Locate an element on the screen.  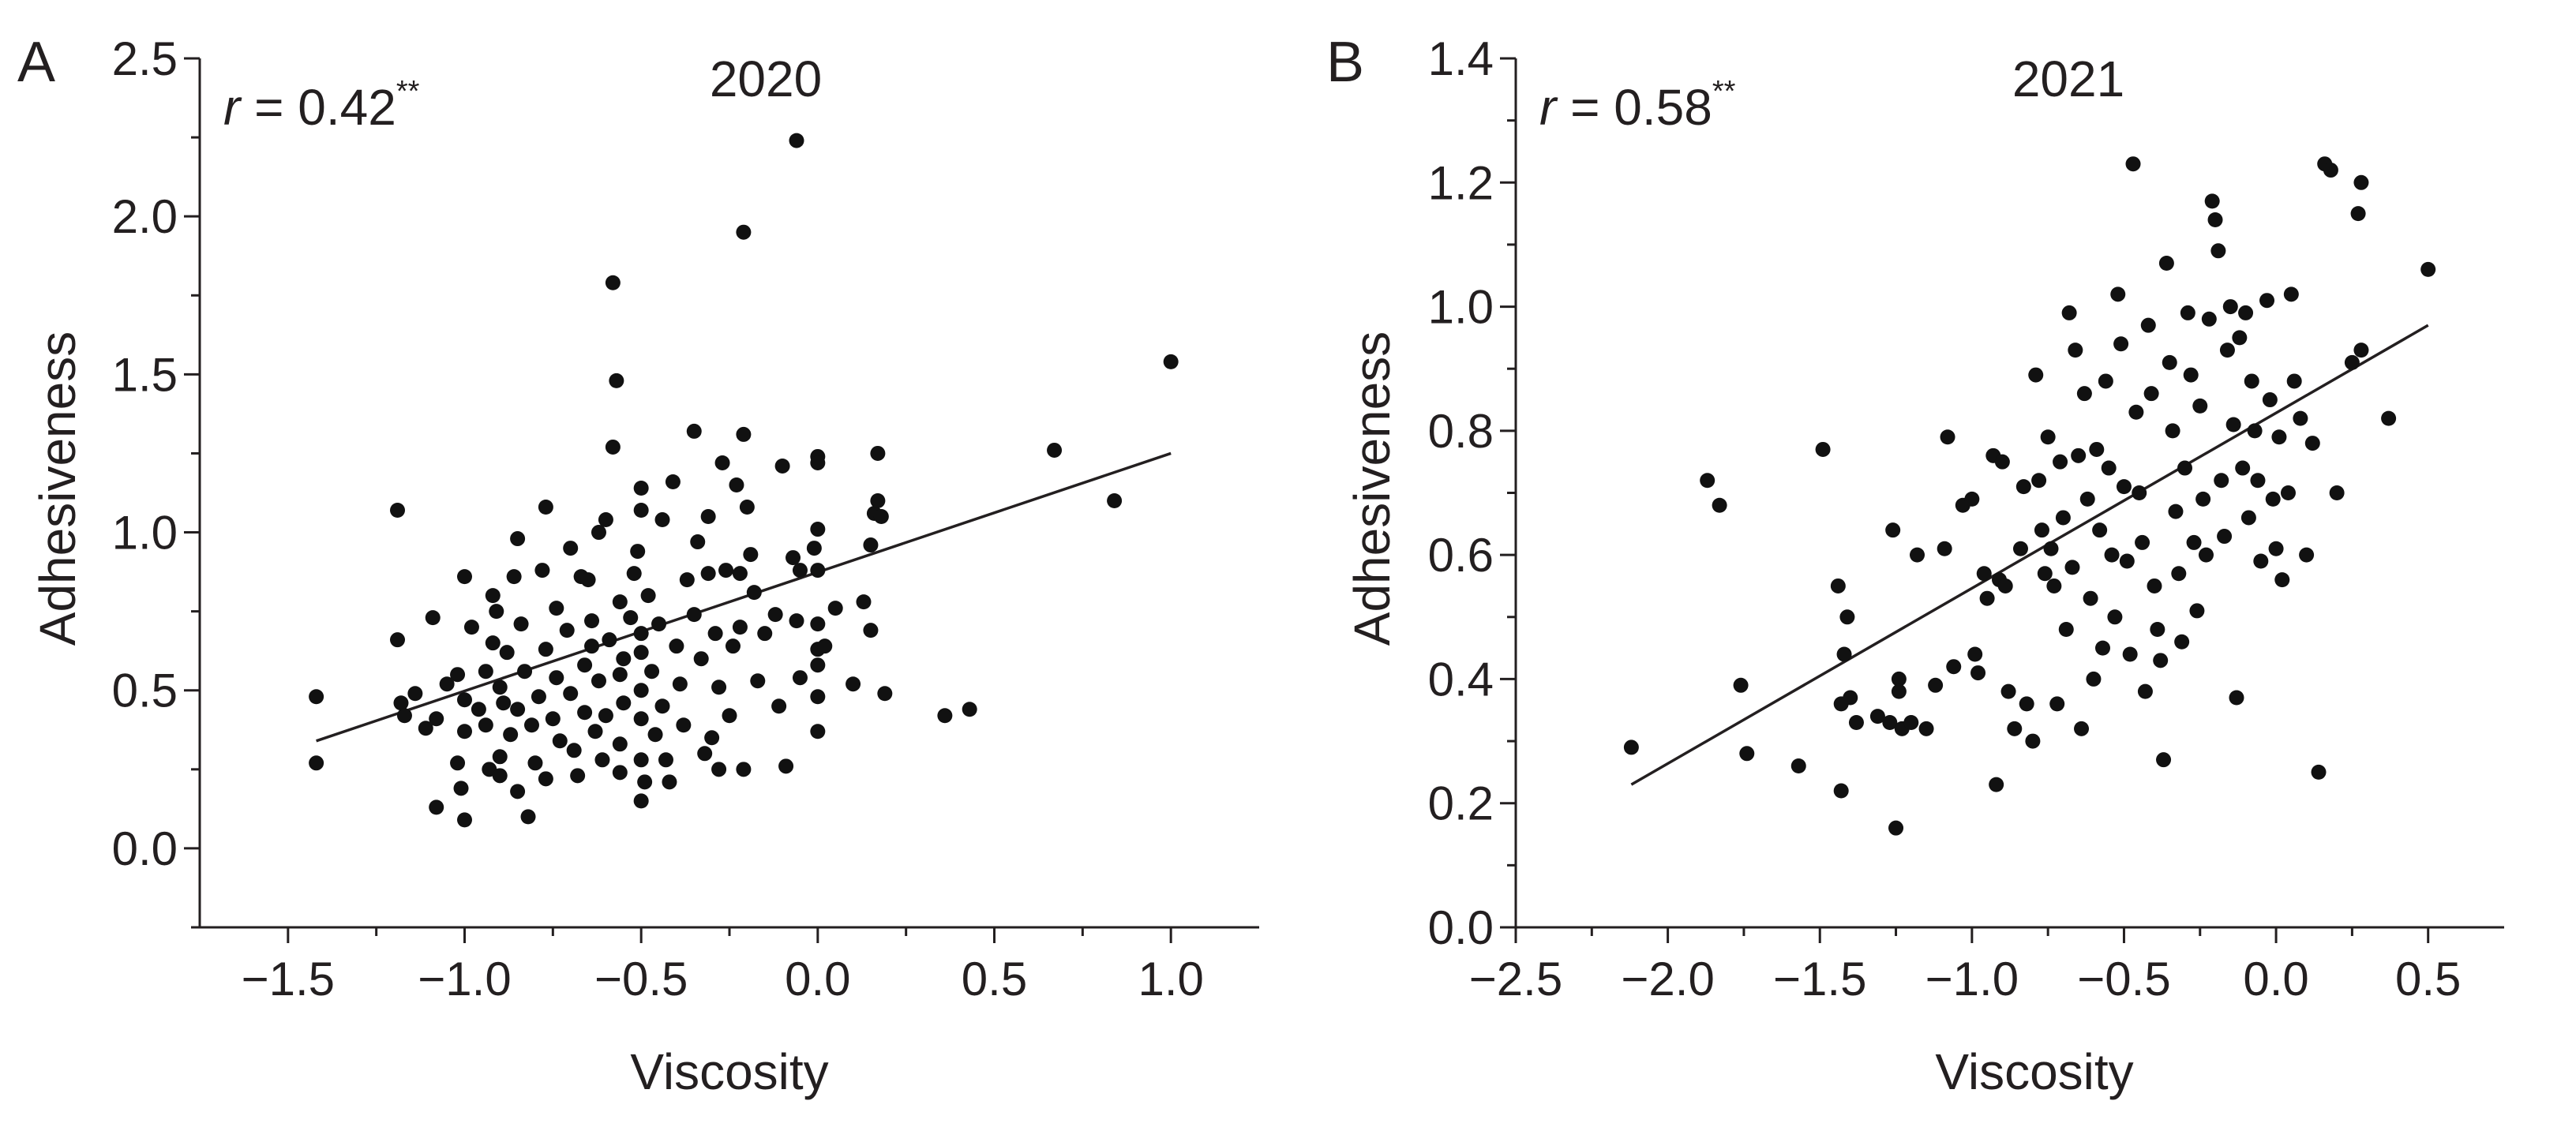
correlation-label-b: r = 0.58** is located at coordinates (1638, 105).